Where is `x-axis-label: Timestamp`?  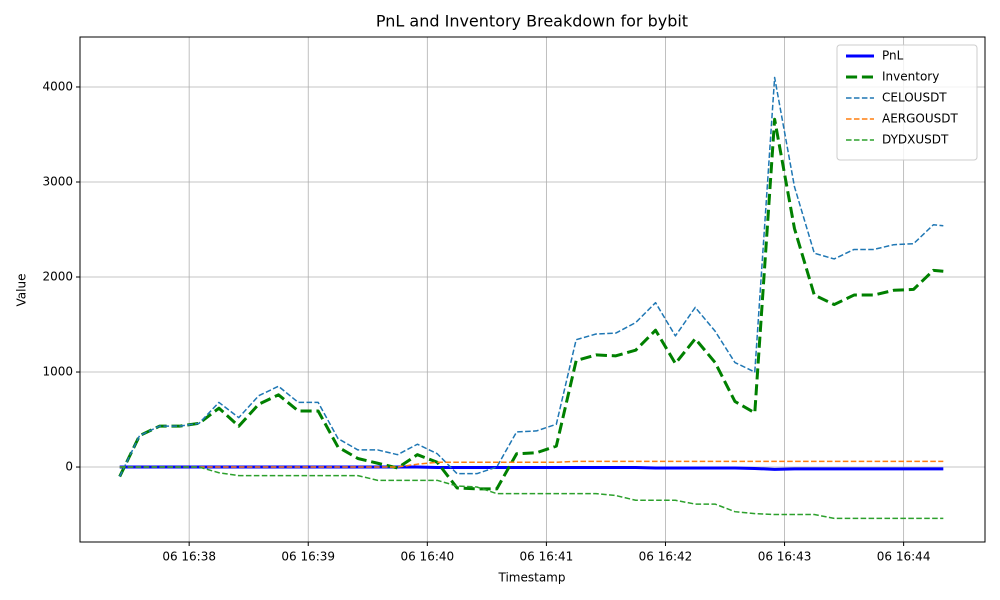
x-axis-label: Timestamp is located at coordinates (532, 578).